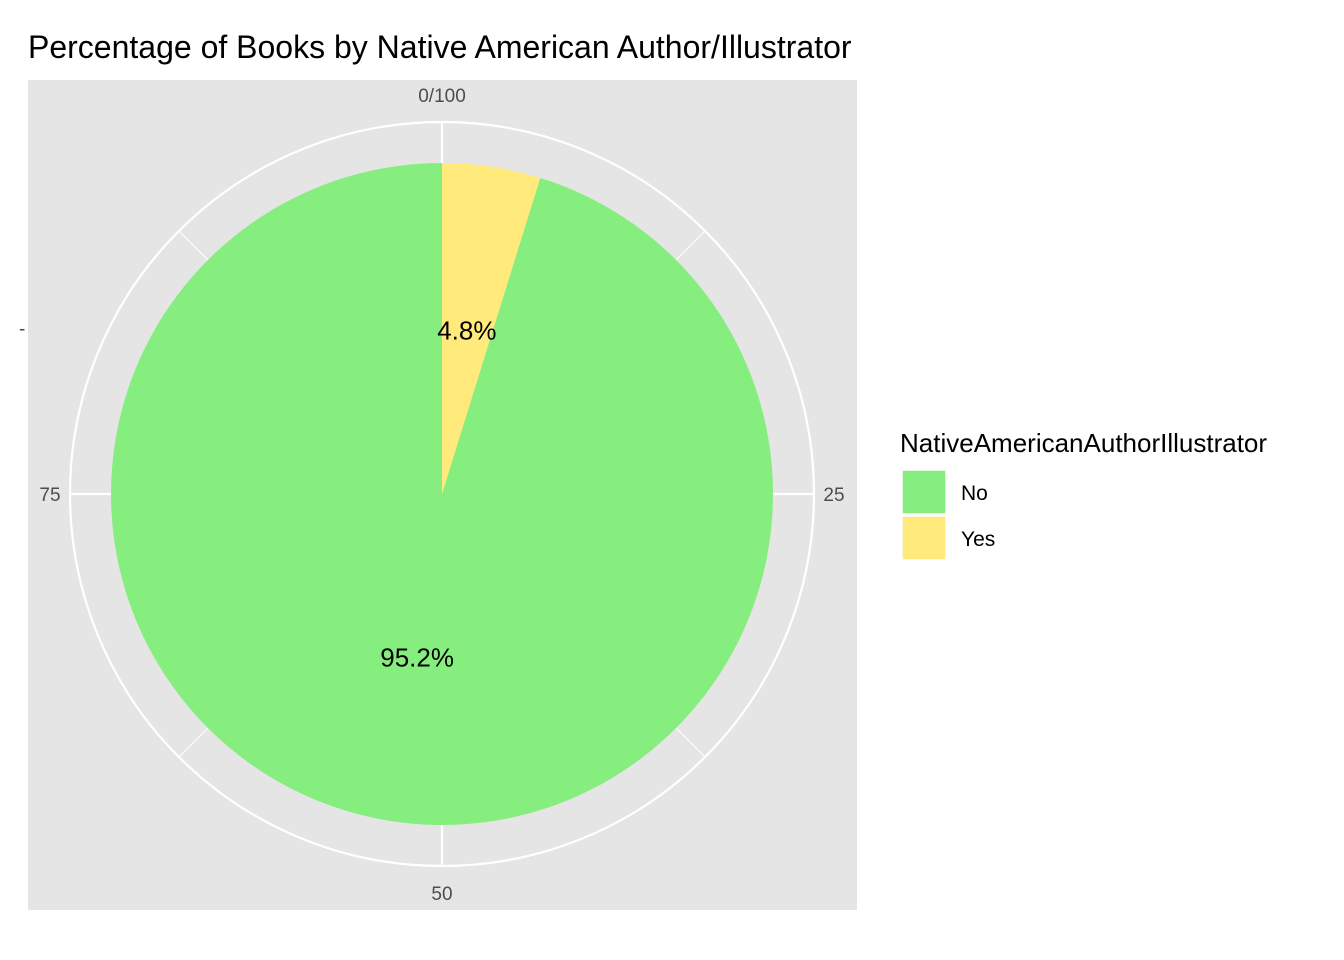 The image size is (1344, 960). What do you see at coordinates (466, 330) in the screenshot?
I see `slice-label-yes: 4.8%` at bounding box center [466, 330].